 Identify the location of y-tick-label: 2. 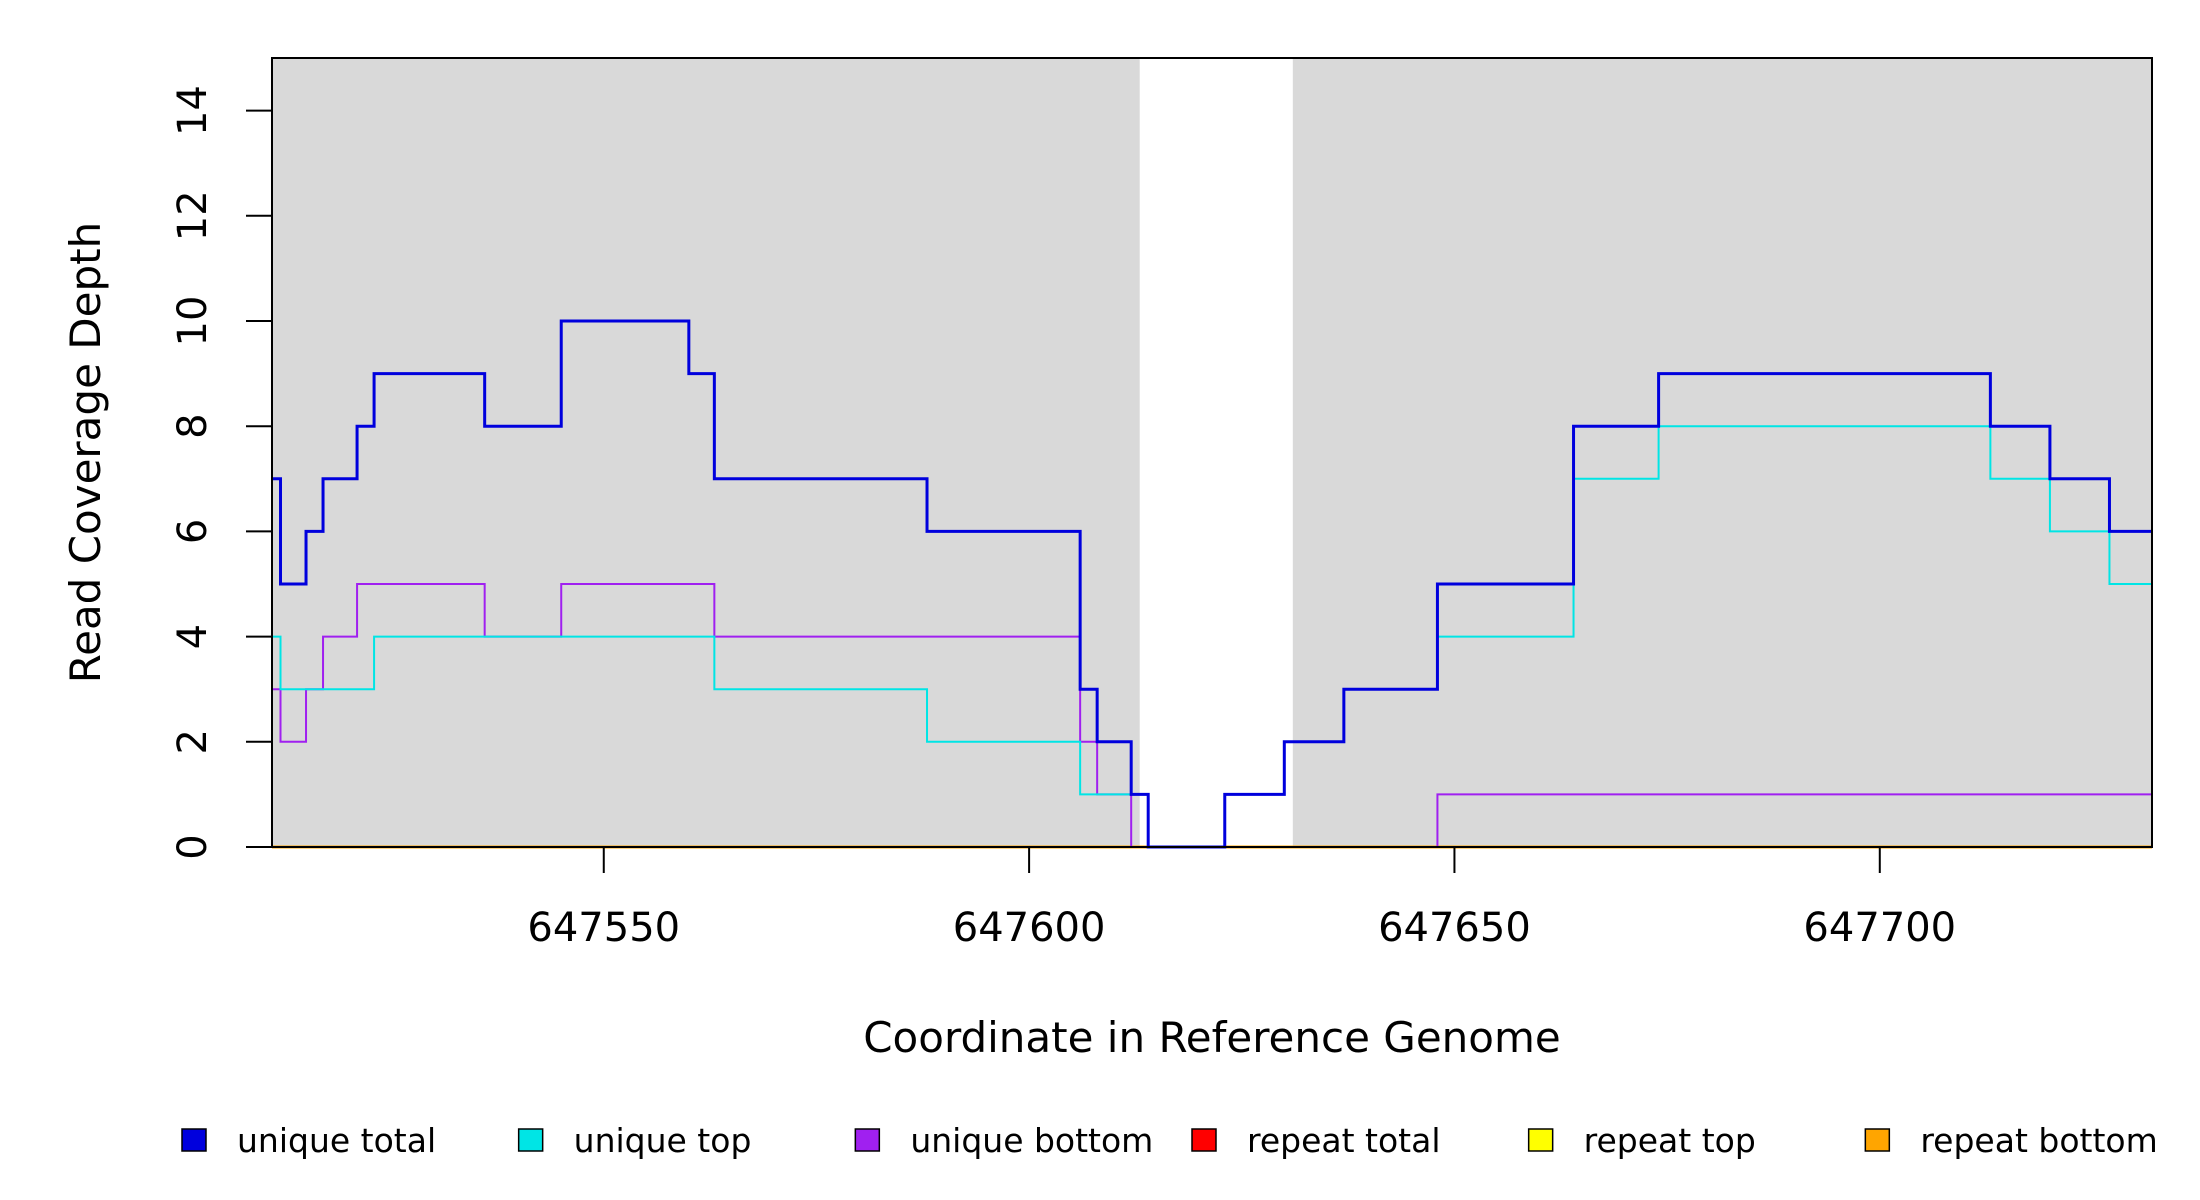
(193, 741).